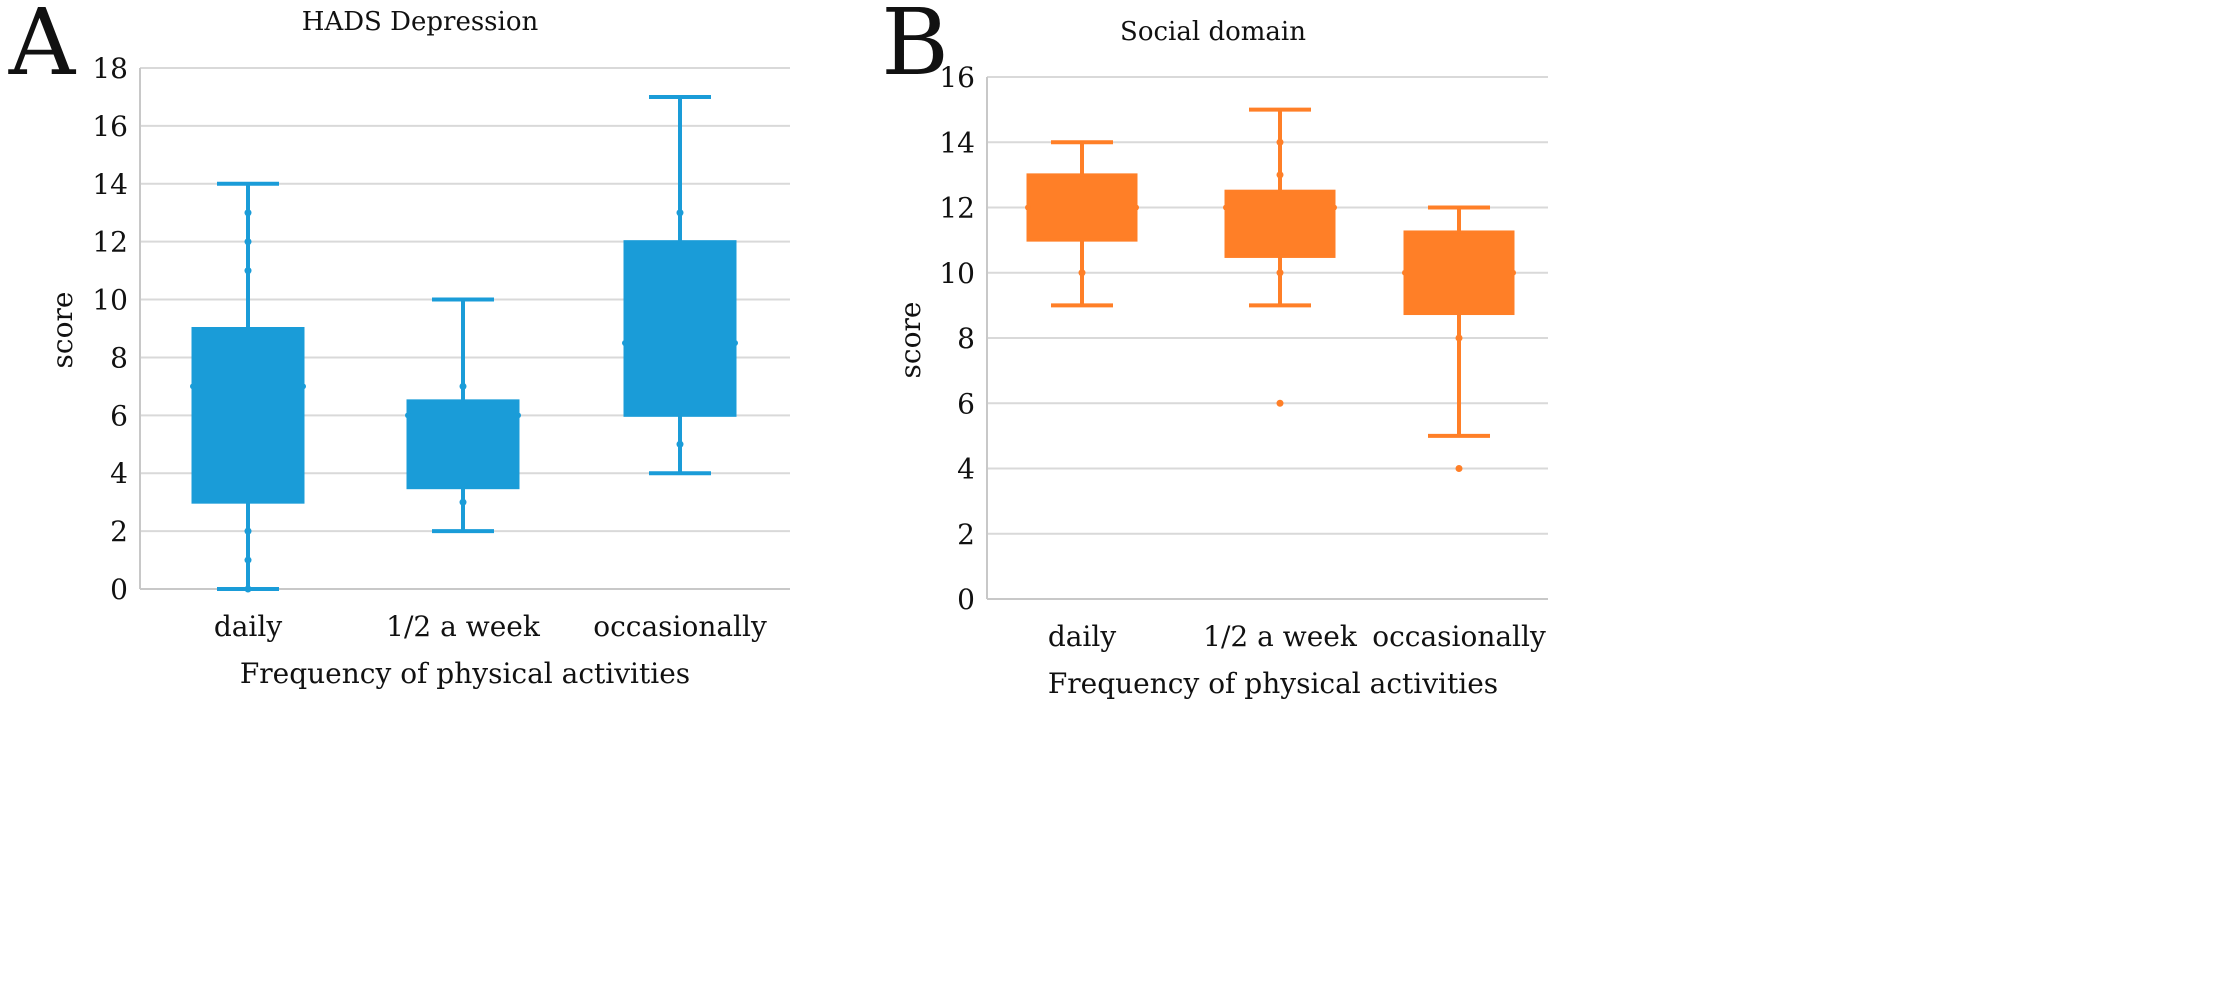 Image resolution: width=2216 pixels, height=1002 pixels. Describe the element at coordinates (420, 22) in the screenshot. I see `chart-title: HADS Depression` at that location.